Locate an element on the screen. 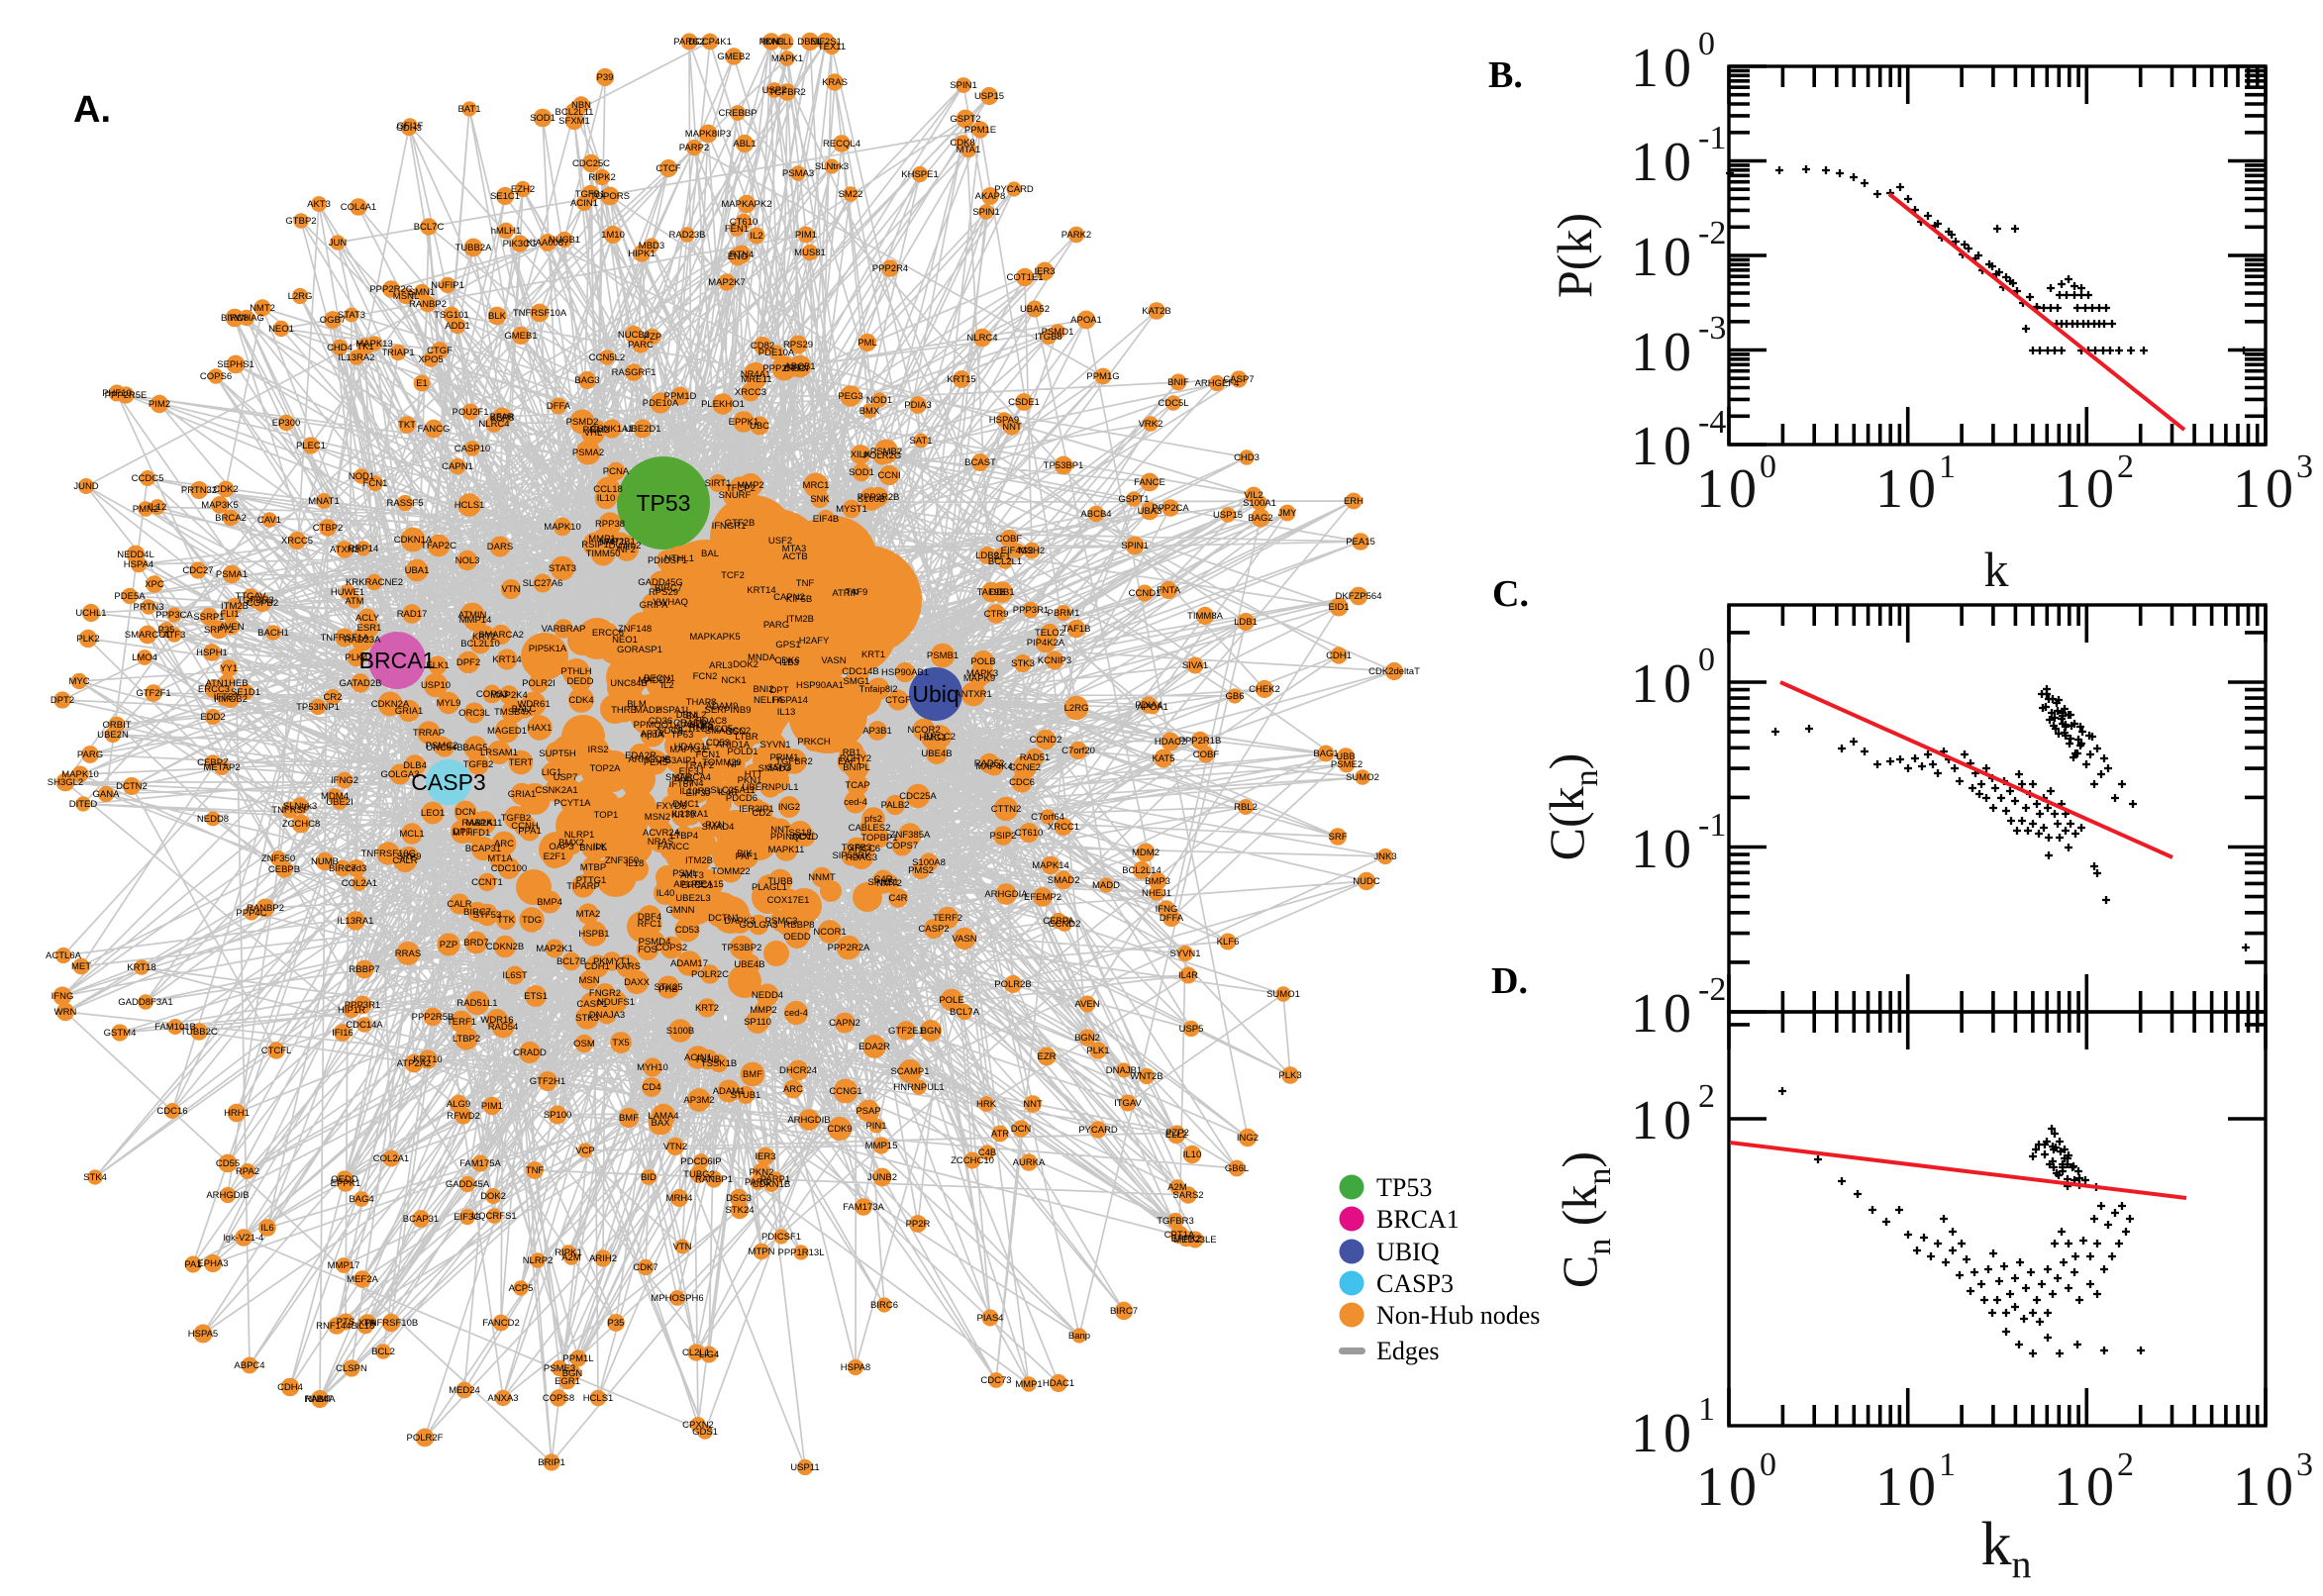 This screenshot has height=1596, width=2323. svg-text: PDCD6IP is located at coordinates (701, 1161).